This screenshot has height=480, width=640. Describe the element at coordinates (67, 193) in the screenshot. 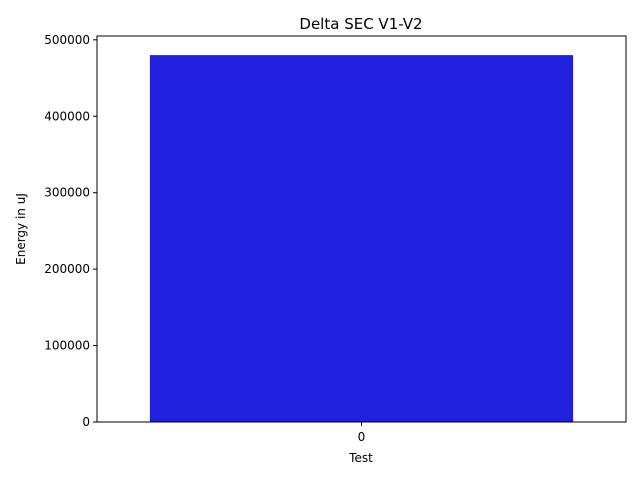

I see `y-tick-label: 300000` at that location.